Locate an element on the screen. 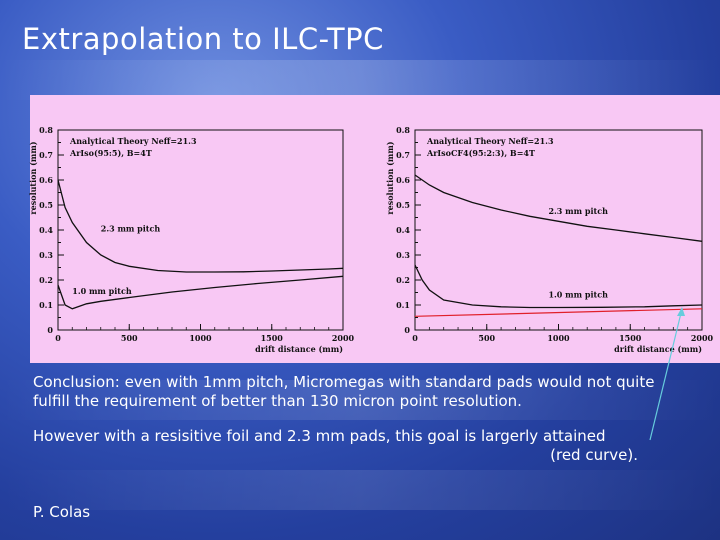 The height and width of the screenshot is (540, 720). author-name: P. Colas is located at coordinates (62, 512).